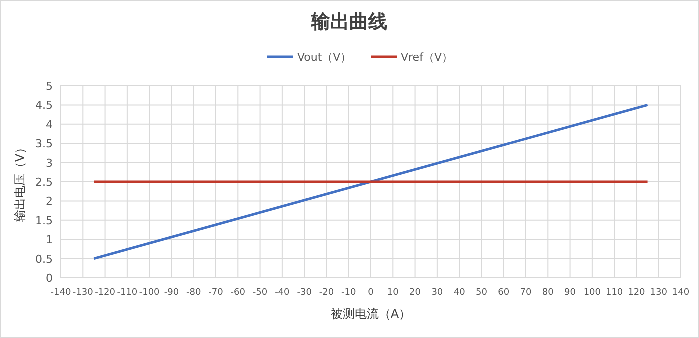  What do you see at coordinates (593, 293) in the screenshot?
I see `x-tick-label: 100` at bounding box center [593, 293].